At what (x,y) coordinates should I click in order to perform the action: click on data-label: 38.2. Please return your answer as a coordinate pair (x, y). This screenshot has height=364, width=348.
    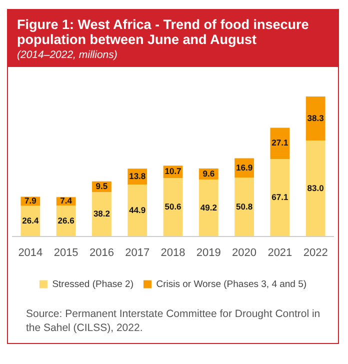
    Looking at the image, I should click on (101, 213).